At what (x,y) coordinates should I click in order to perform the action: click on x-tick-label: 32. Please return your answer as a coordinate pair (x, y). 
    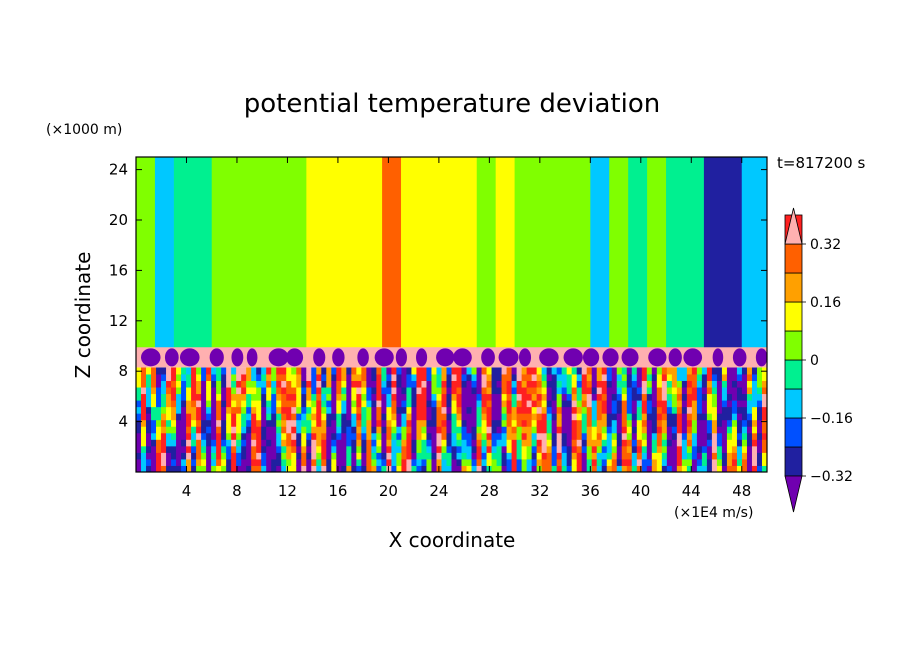
    Looking at the image, I should click on (539, 491).